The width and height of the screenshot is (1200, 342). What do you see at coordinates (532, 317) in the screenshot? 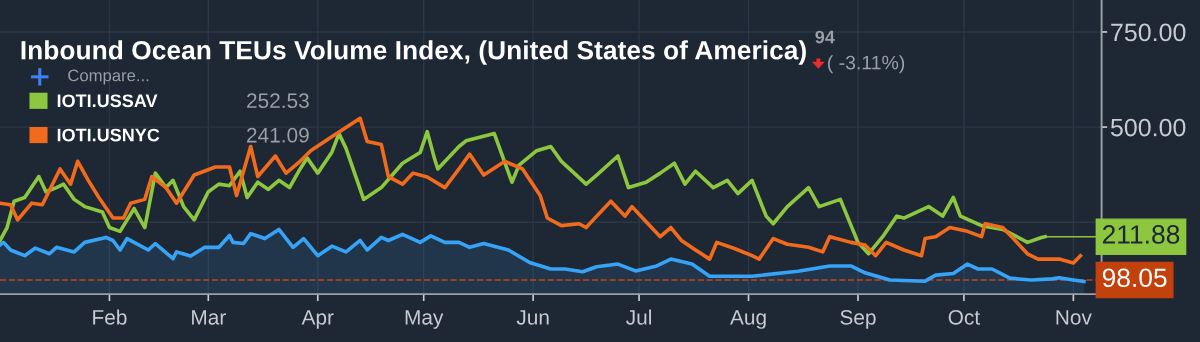
I see `x-tick-label: Jun` at bounding box center [532, 317].